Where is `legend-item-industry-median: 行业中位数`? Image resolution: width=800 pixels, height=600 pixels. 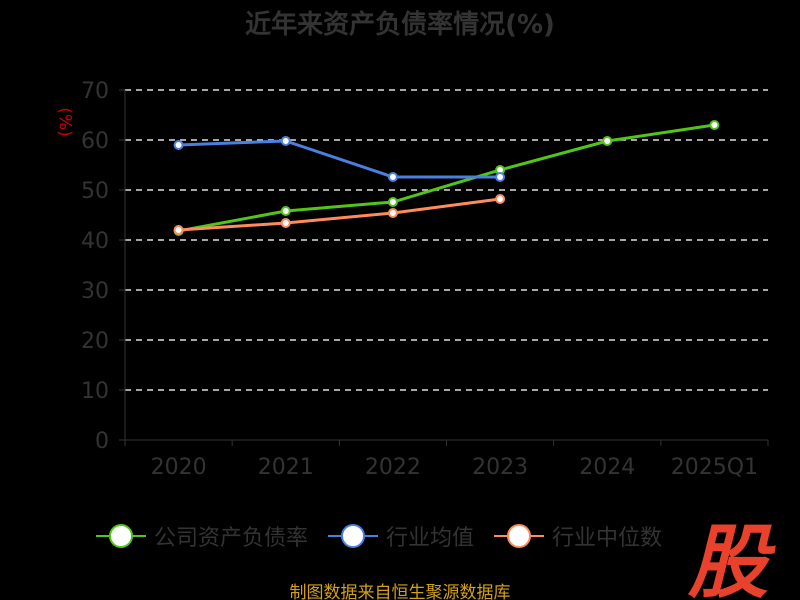
legend-item-industry-median: 行业中位数 is located at coordinates (578, 536).